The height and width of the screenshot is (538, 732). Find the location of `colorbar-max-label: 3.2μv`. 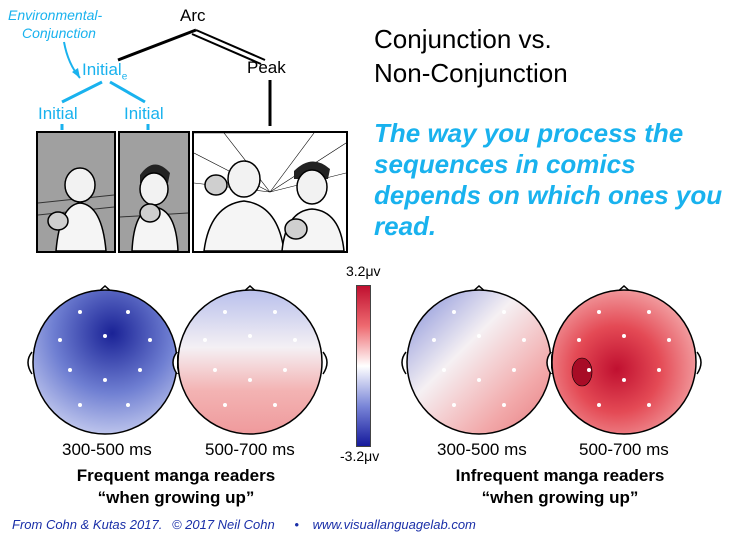

colorbar-max-label: 3.2μv is located at coordinates (363, 271).